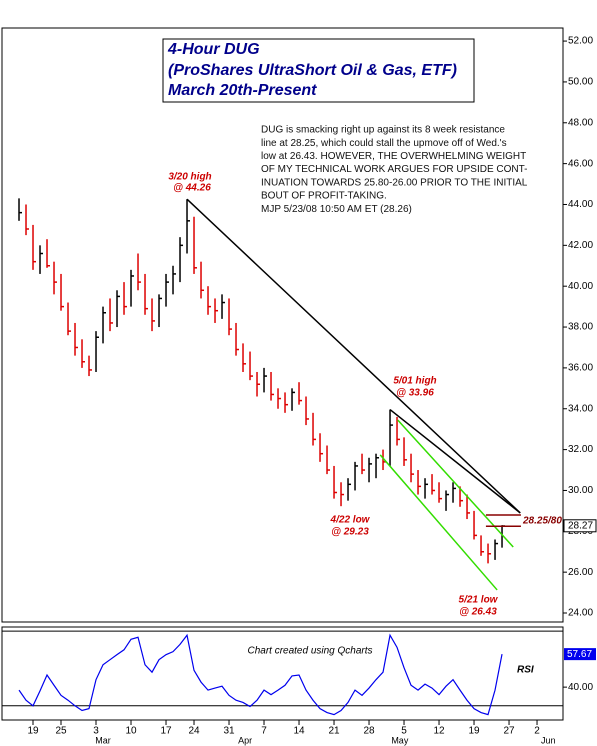 The height and width of the screenshot is (746, 597). What do you see at coordinates (309, 651) in the screenshot?
I see `note: Chart created using Qcharts` at bounding box center [309, 651].